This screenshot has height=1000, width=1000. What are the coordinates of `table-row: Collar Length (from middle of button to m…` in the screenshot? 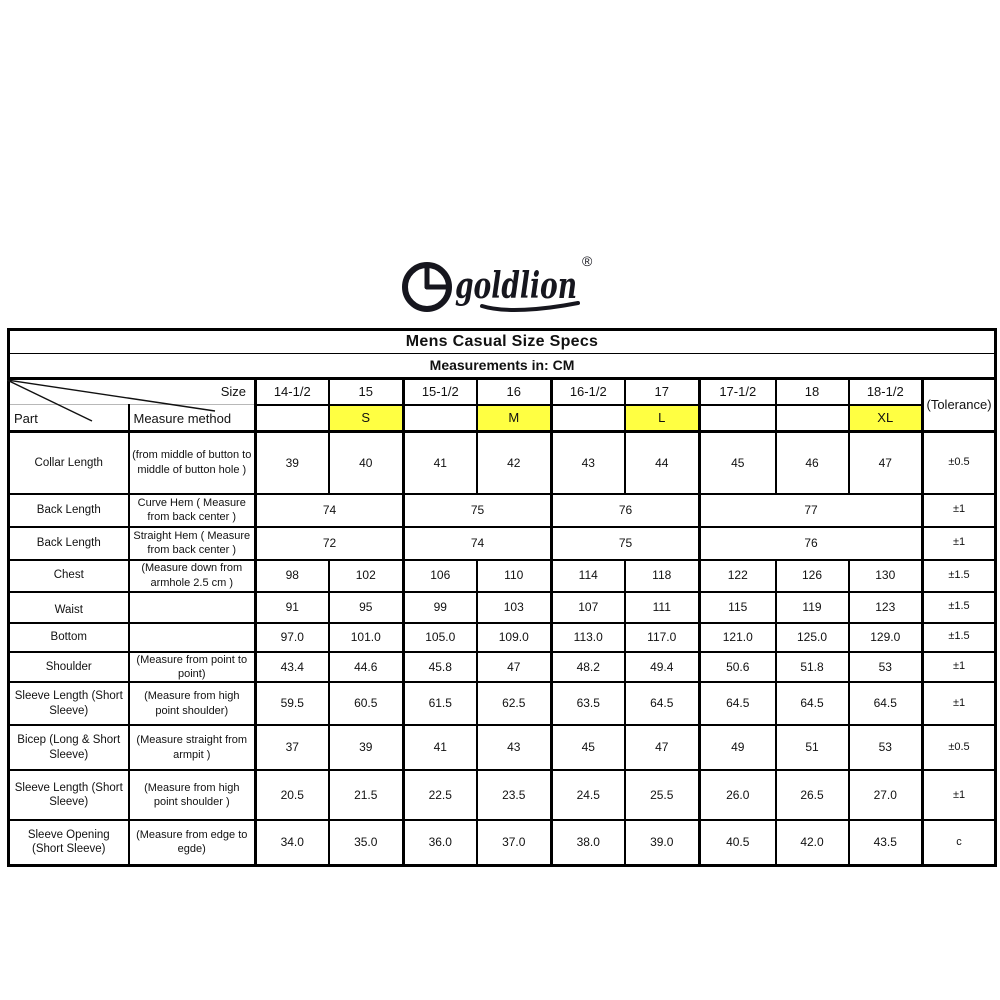 It's located at (502, 462).